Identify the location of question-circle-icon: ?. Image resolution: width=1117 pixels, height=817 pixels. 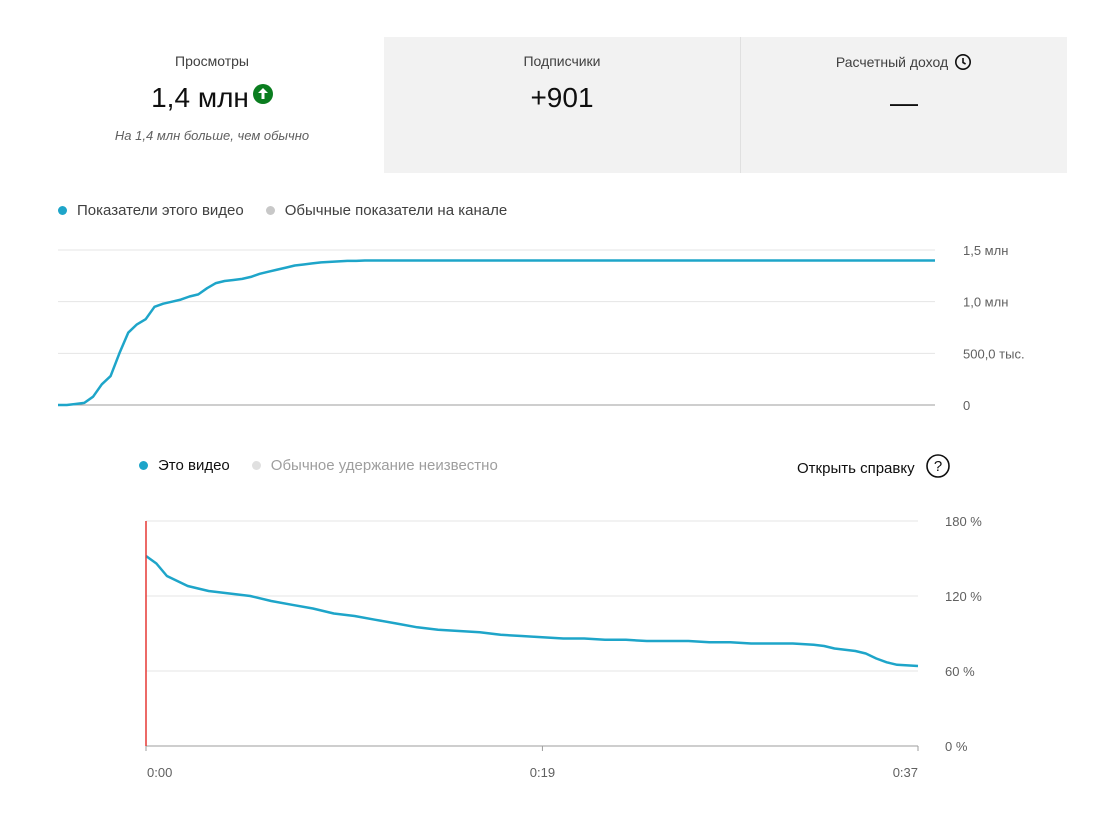
(938, 468).